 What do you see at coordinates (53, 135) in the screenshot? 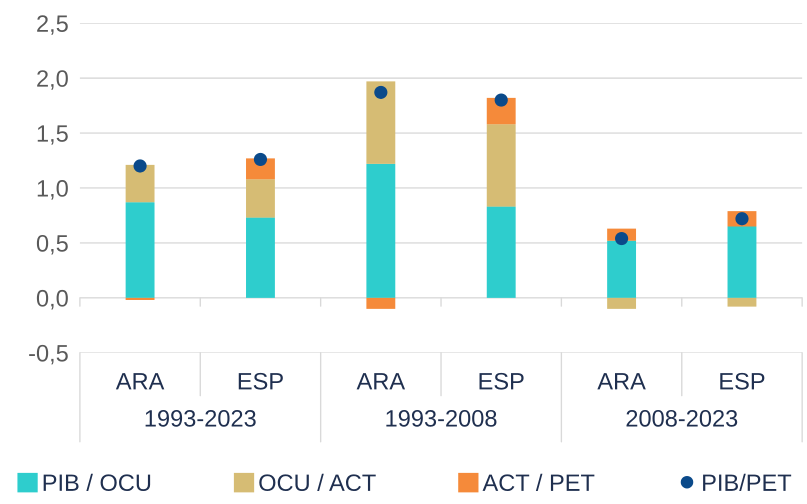
I see `y-tick-label: 1,5` at bounding box center [53, 135].